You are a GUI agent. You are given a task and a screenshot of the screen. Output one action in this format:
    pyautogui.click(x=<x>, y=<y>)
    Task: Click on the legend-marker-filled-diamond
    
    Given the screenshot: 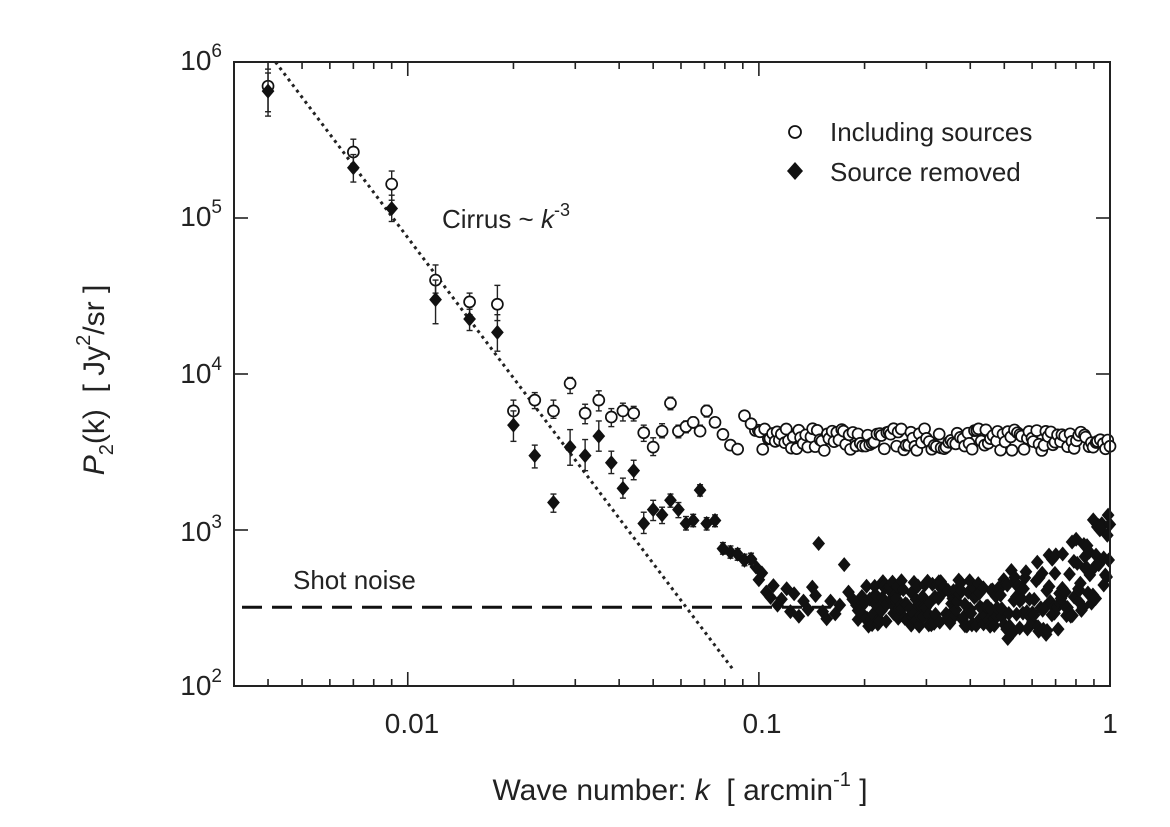 What is the action you would take?
    pyautogui.click(x=795, y=171)
    